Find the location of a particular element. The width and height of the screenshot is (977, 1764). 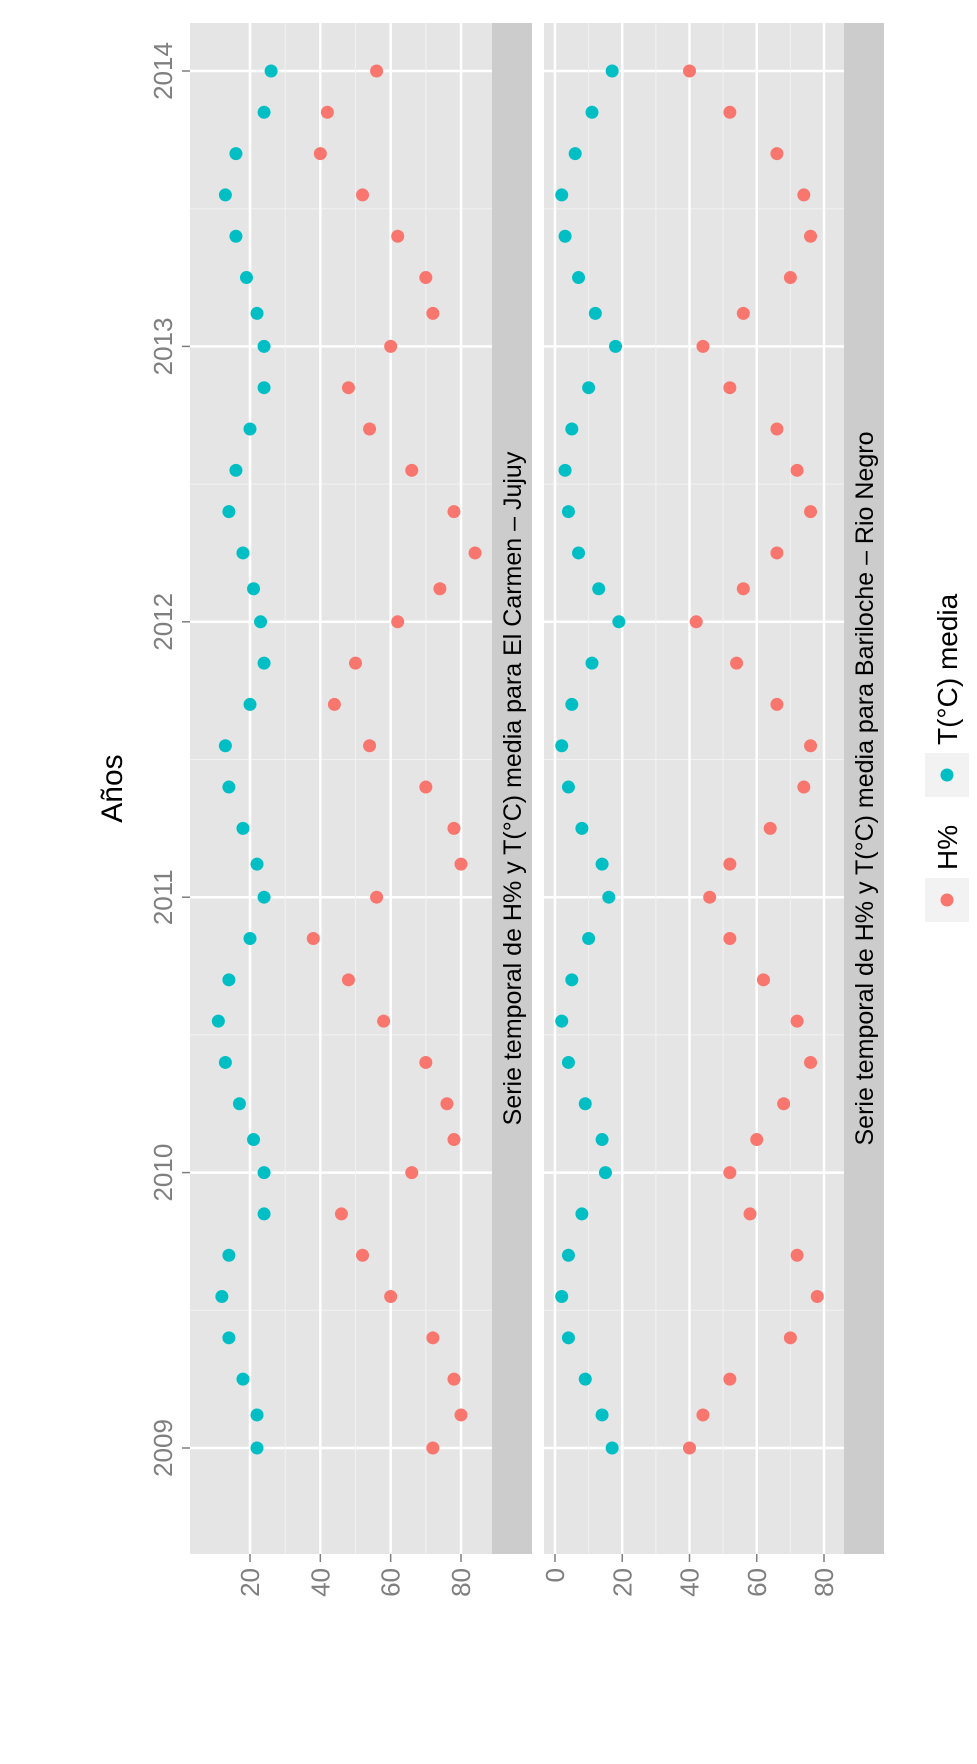

legend-key-humidity is located at coordinates (947, 900).